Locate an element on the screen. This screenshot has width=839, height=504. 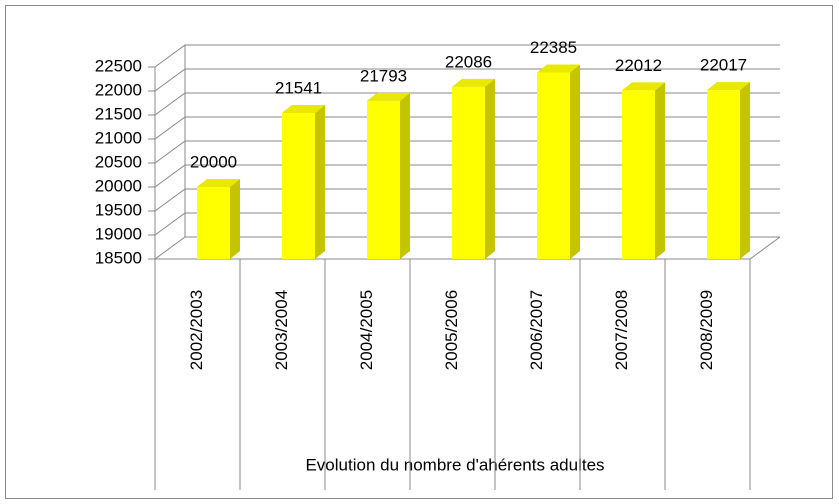
data-label: 22385 is located at coordinates (553, 47).